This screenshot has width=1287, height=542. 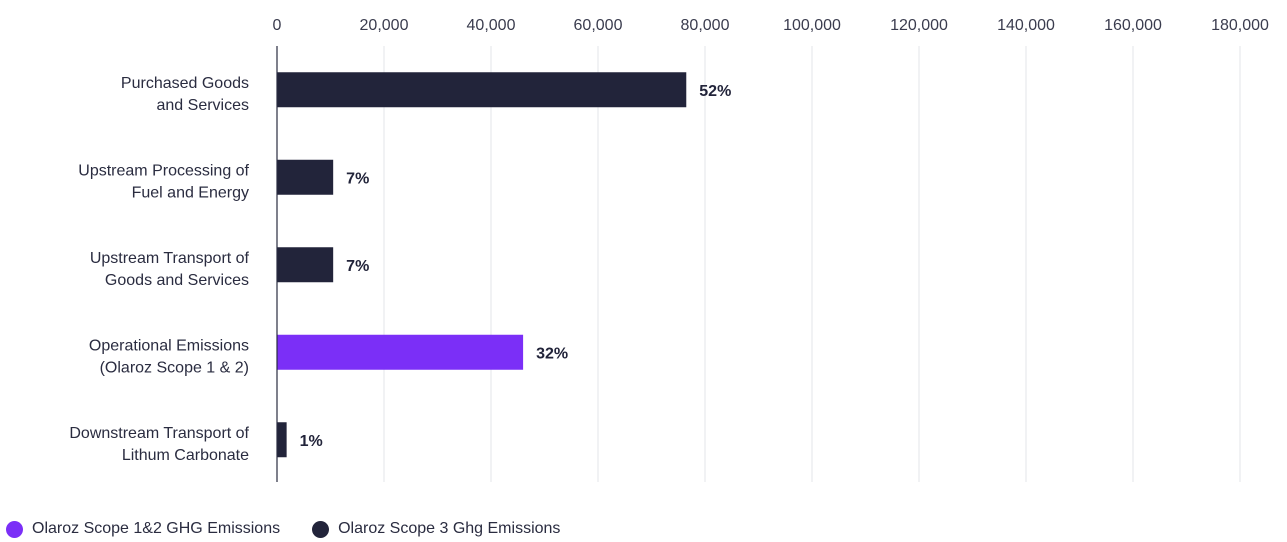 What do you see at coordinates (277, 25) in the screenshot?
I see `x-tick-label: 0` at bounding box center [277, 25].